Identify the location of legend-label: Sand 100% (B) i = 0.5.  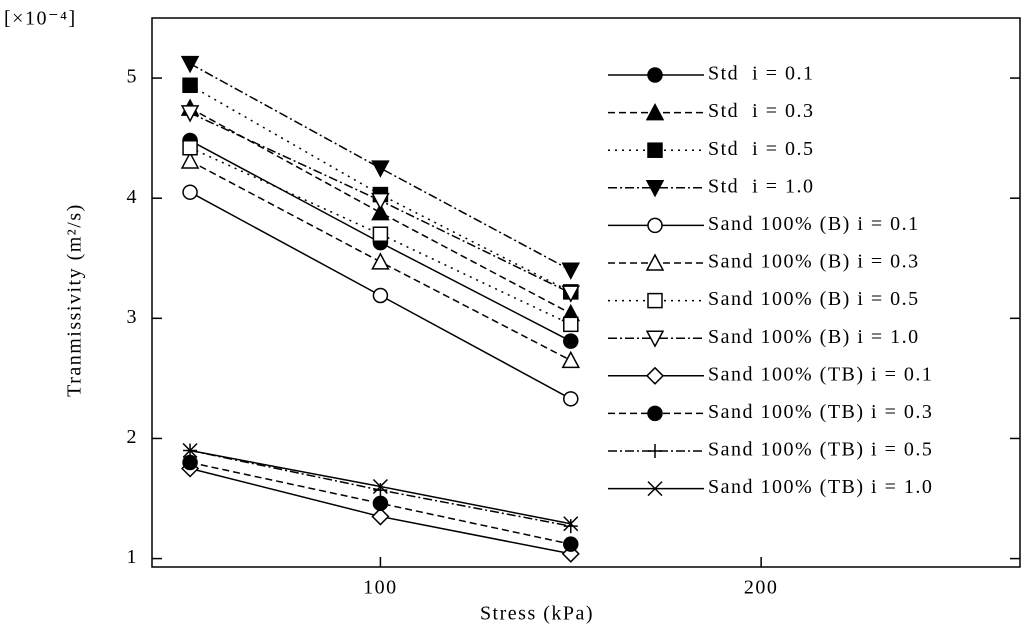
(814, 299).